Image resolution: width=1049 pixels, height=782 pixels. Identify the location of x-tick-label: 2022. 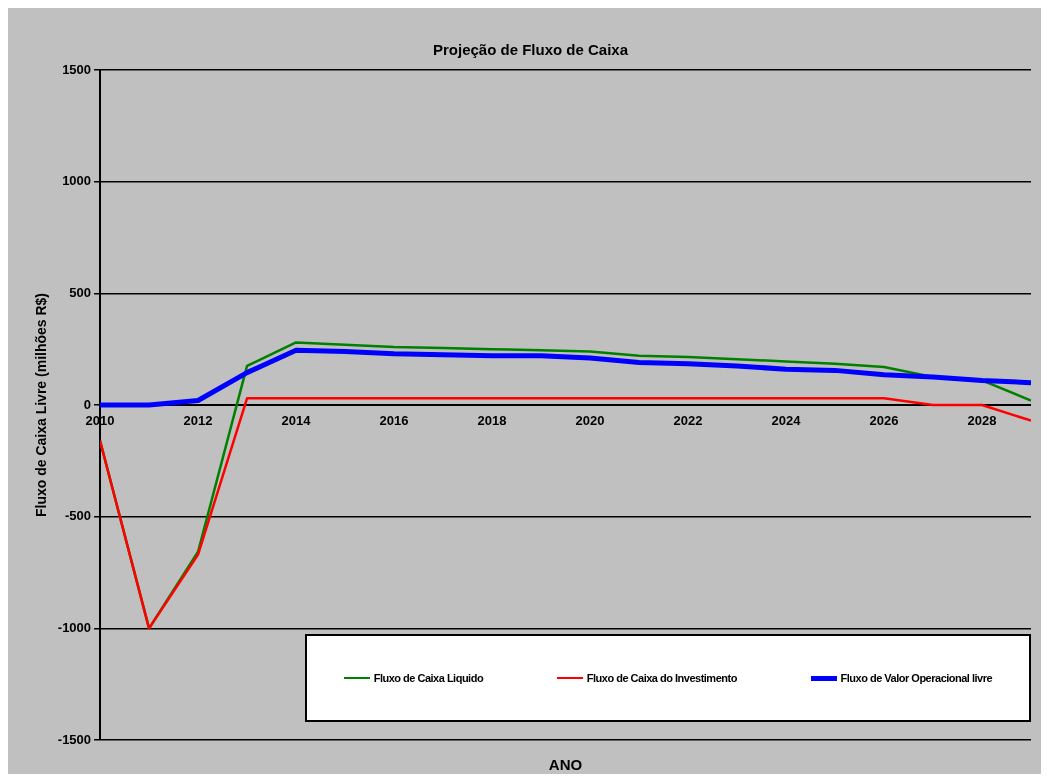
(688, 421).